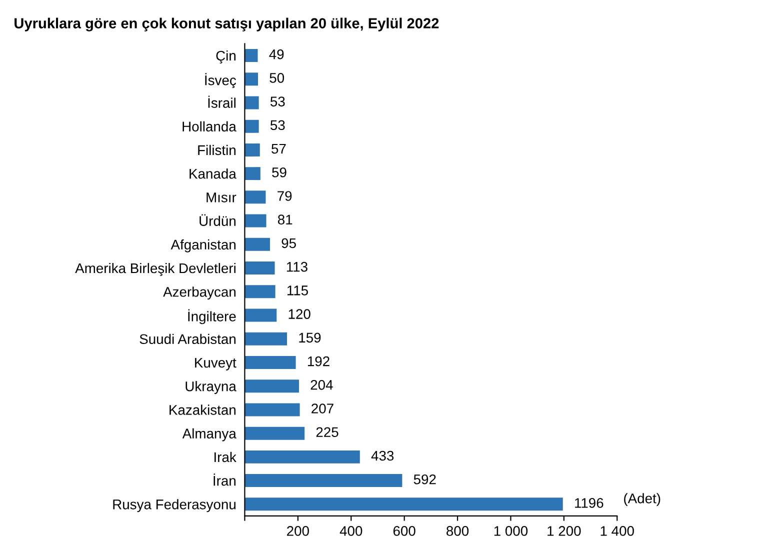  What do you see at coordinates (209, 435) in the screenshot?
I see `y-tick-label: Almanya` at bounding box center [209, 435].